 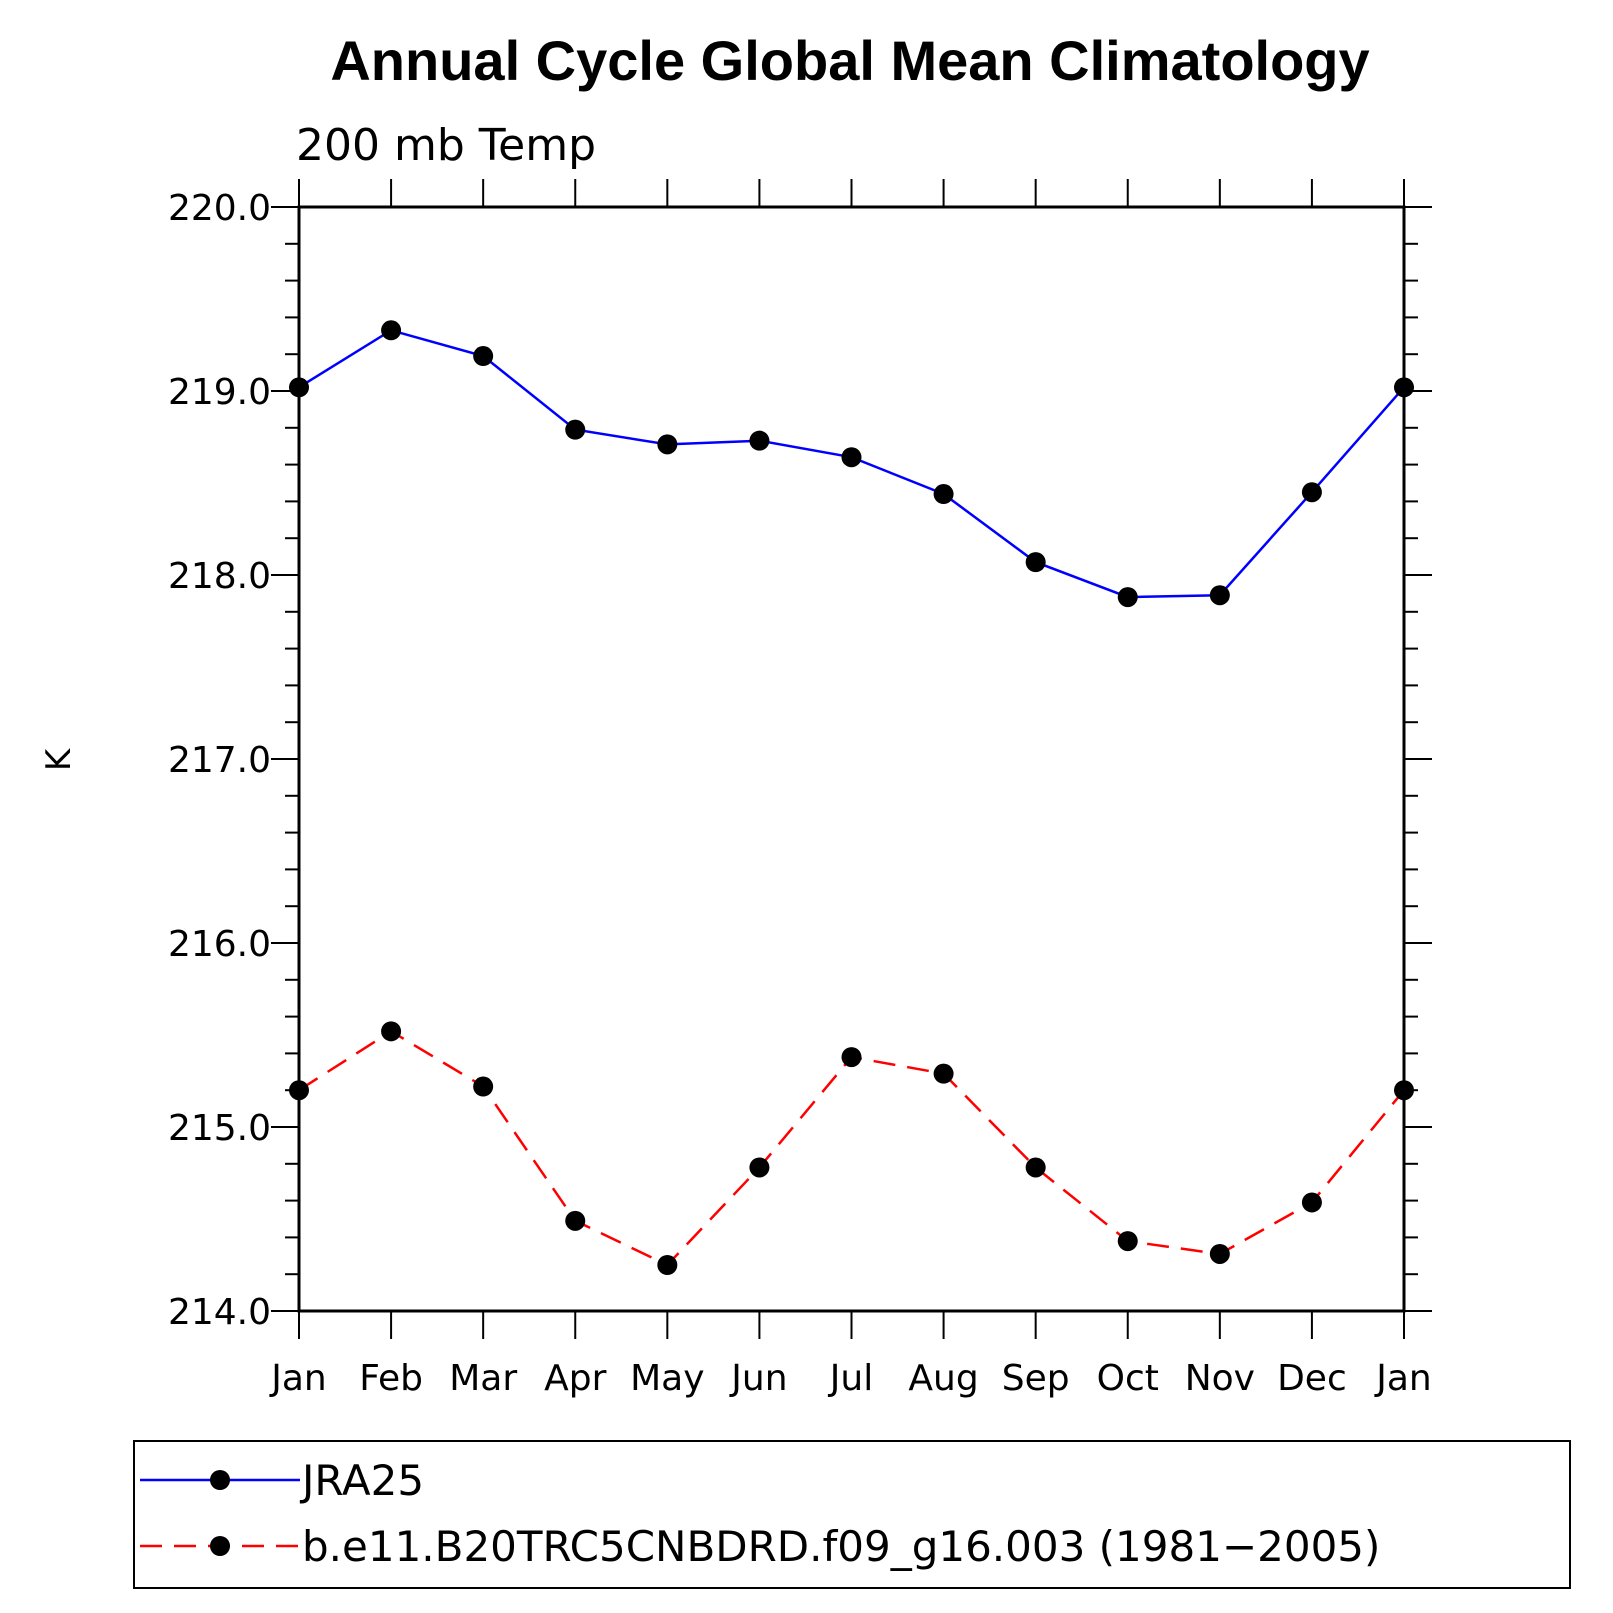 I want to click on x-tick-label: Jun, so click(x=758, y=1378).